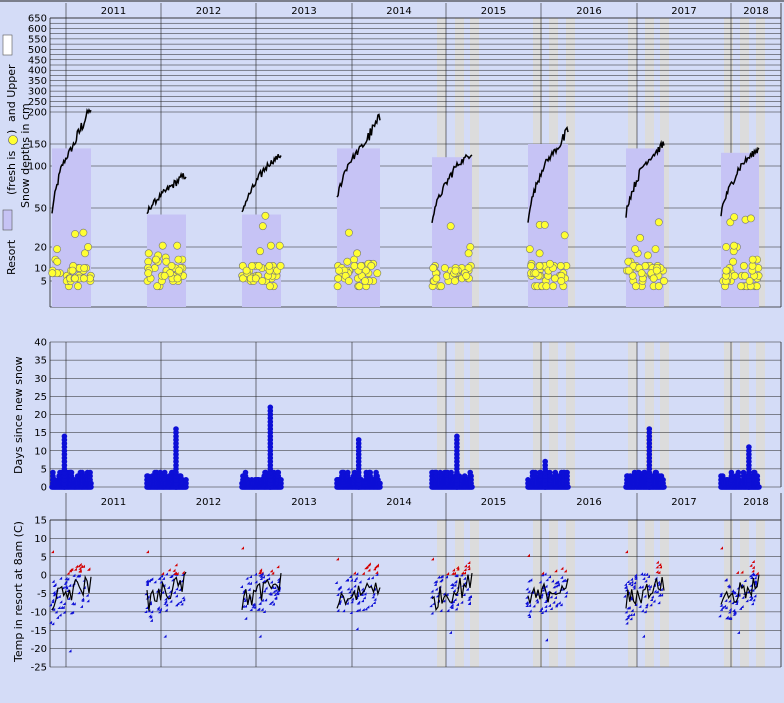 The image size is (784, 703). I want to click on snow-ylabel-resort: Resort, so click(11, 257).